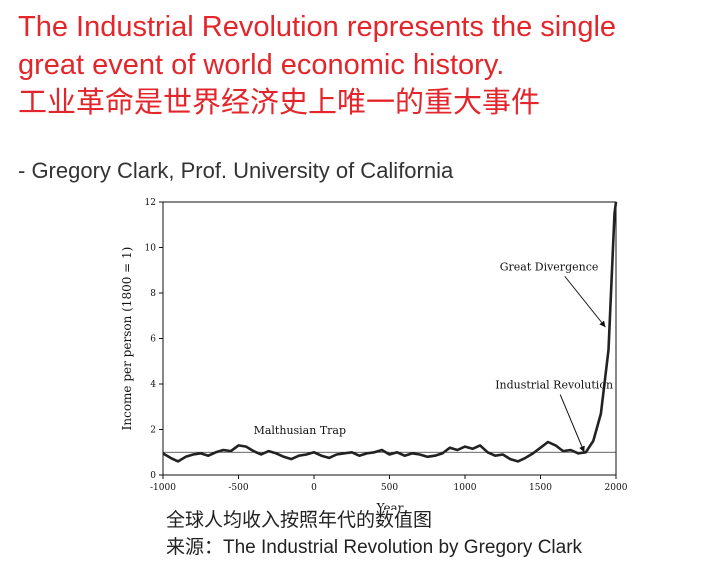  What do you see at coordinates (153, 476) in the screenshot?
I see `y-tick-label: 0` at bounding box center [153, 476].